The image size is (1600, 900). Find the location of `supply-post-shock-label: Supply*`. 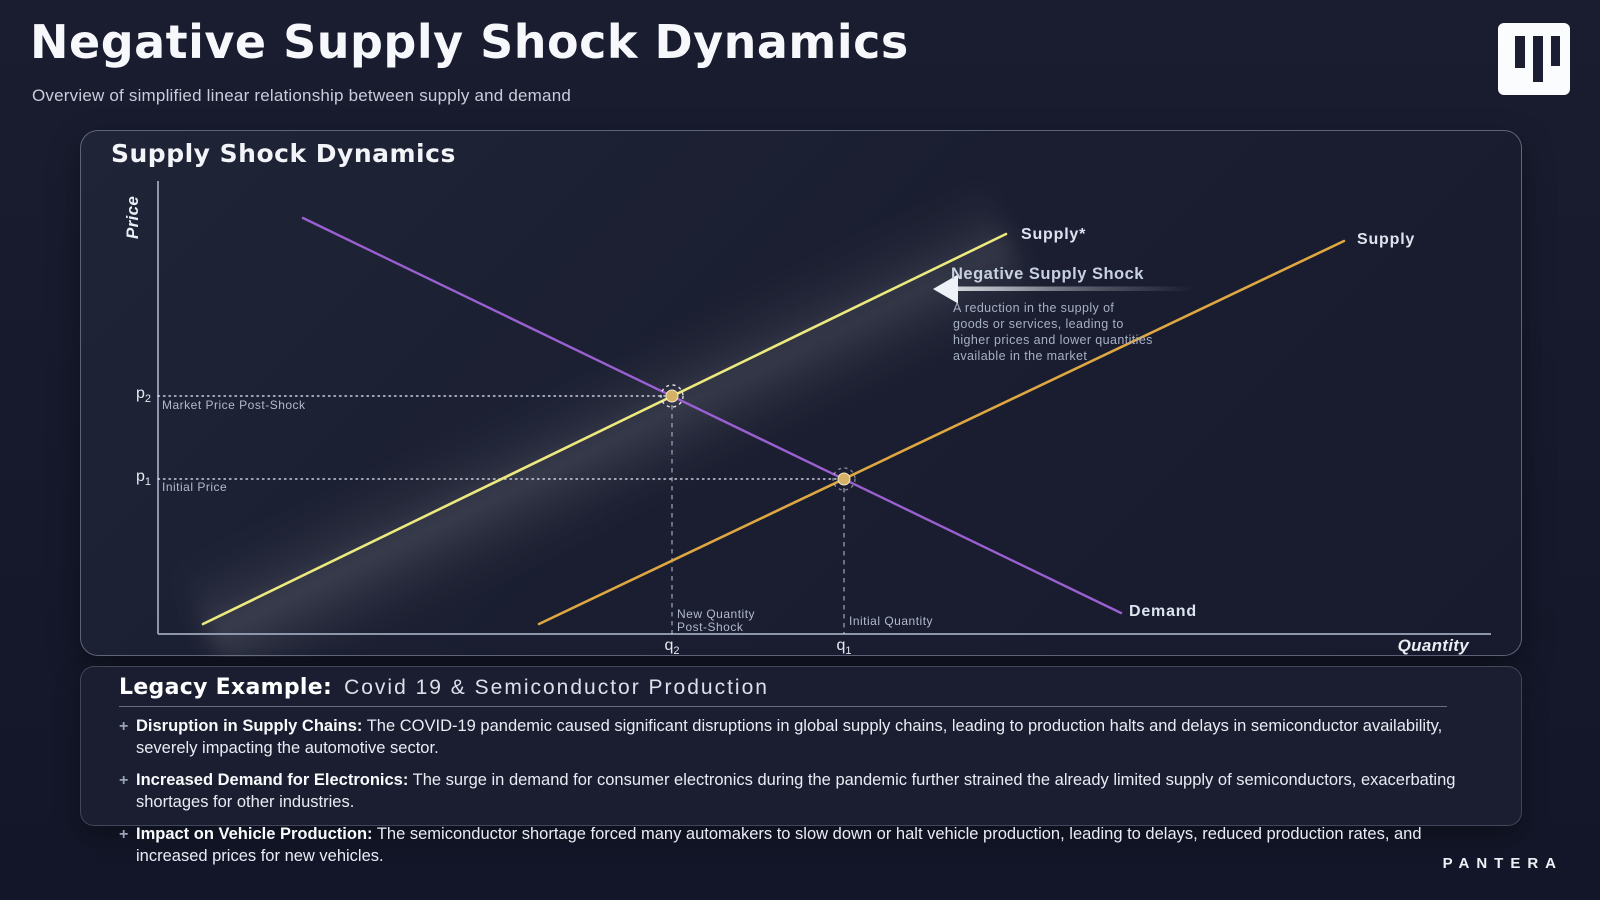

supply-post-shock-label: Supply* is located at coordinates (1054, 234).